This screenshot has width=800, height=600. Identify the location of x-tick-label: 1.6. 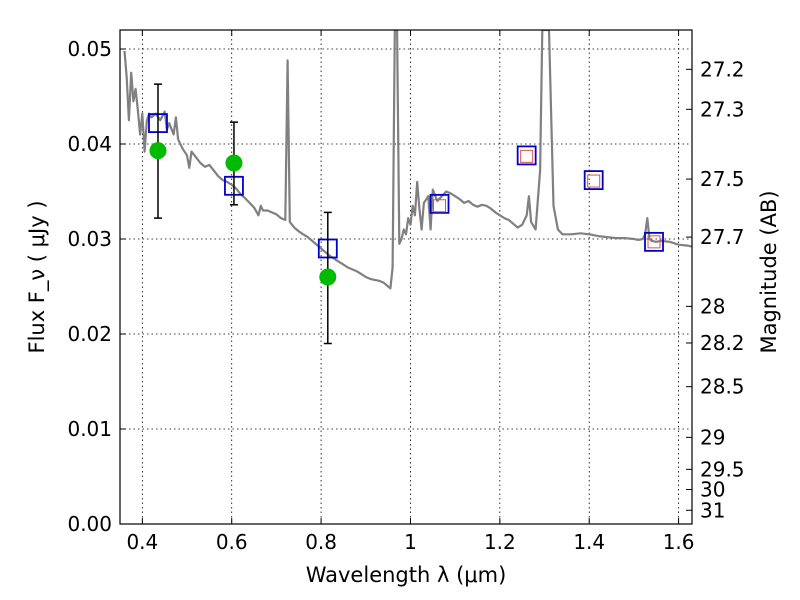
(679, 542).